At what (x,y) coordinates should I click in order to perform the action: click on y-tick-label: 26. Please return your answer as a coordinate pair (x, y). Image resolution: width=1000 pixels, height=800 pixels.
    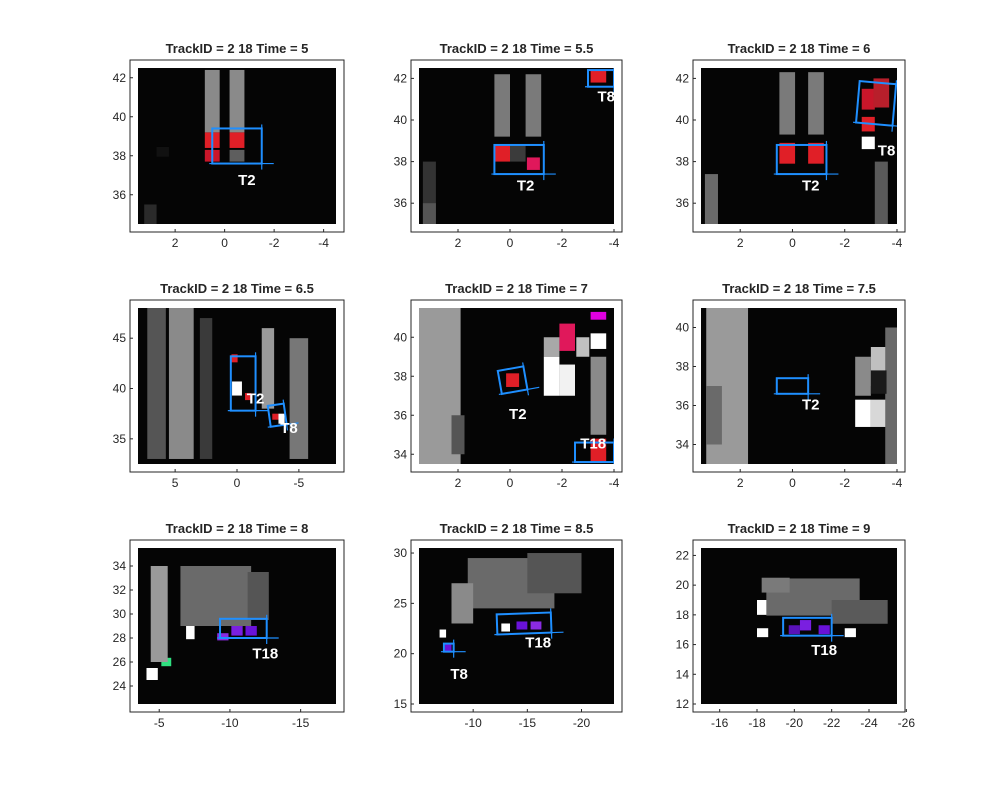
    Looking at the image, I should click on (120, 662).